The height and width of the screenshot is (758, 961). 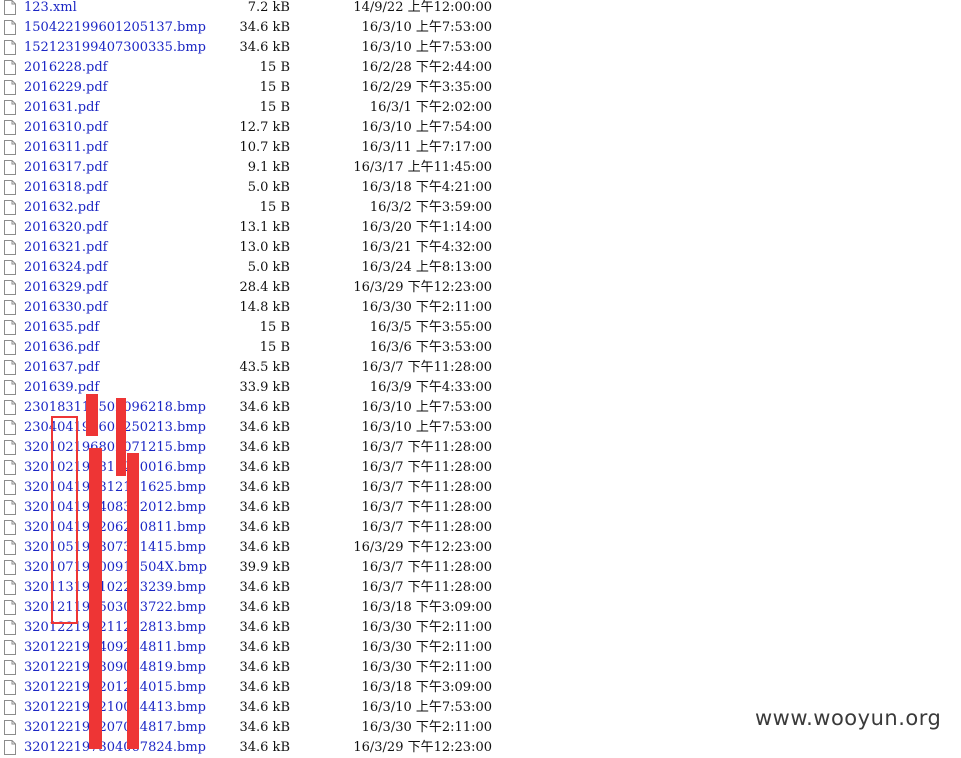 What do you see at coordinates (115, 447) in the screenshot?
I see `file-name-link: 320102196802071215.bmp` at bounding box center [115, 447].